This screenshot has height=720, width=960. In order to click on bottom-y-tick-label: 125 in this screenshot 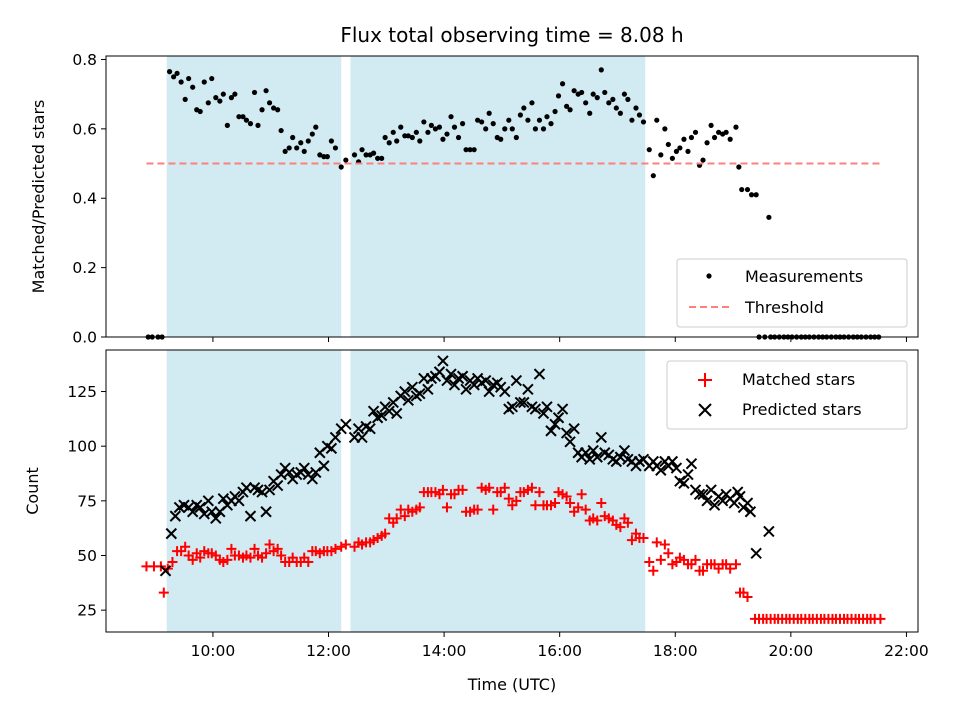, I will do `click(82, 392)`.